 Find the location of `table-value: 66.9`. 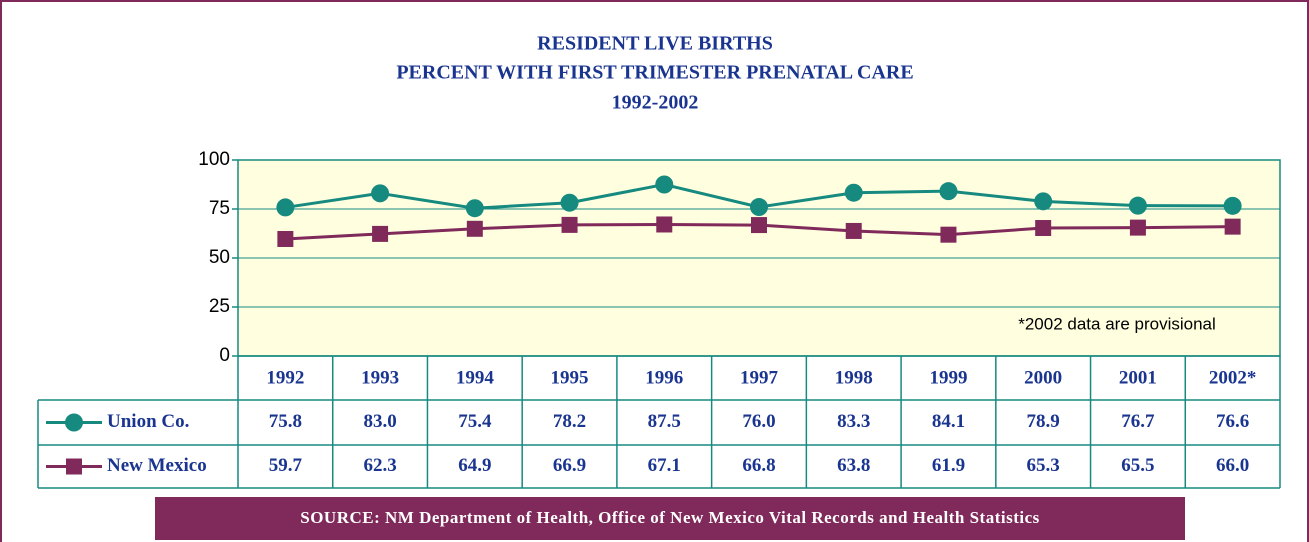

table-value: 66.9 is located at coordinates (569, 465).